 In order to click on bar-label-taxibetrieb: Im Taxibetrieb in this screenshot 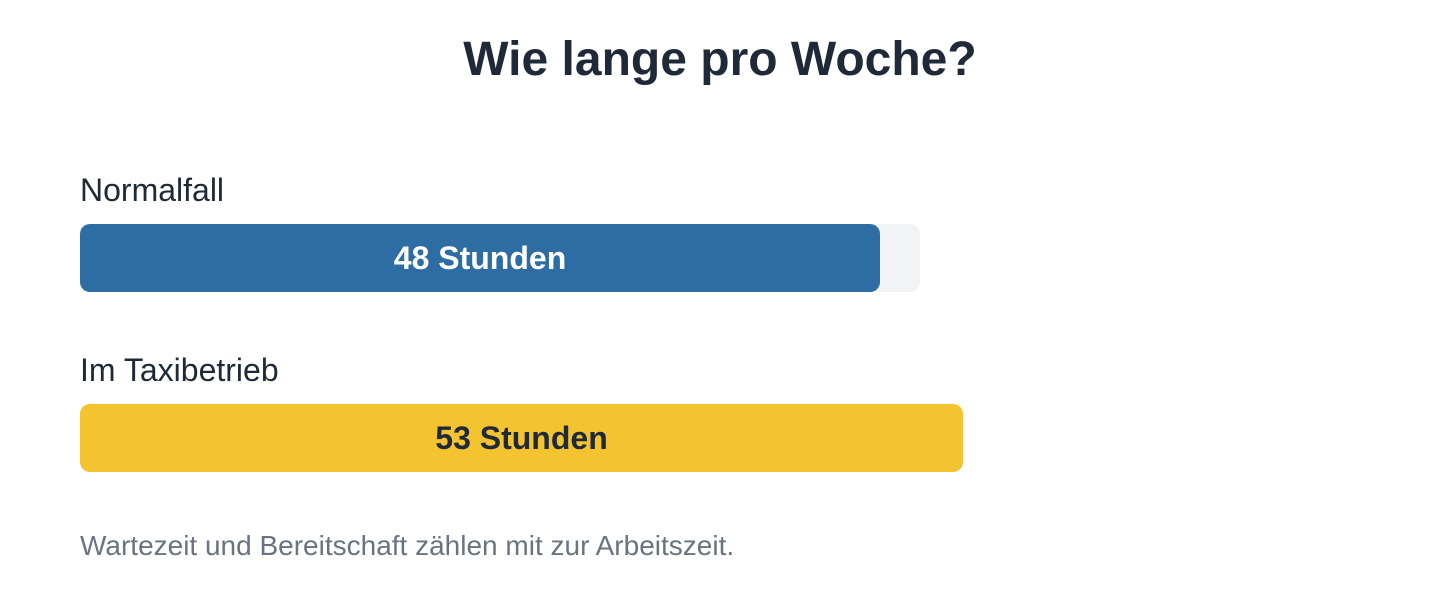, I will do `click(179, 370)`.